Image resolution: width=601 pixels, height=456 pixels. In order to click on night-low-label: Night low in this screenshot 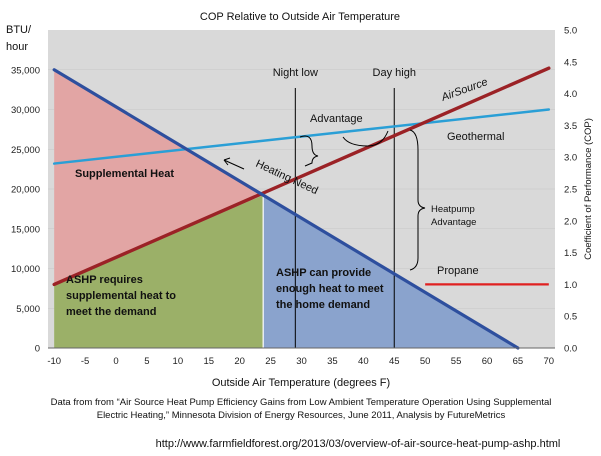, I will do `click(295, 73)`.